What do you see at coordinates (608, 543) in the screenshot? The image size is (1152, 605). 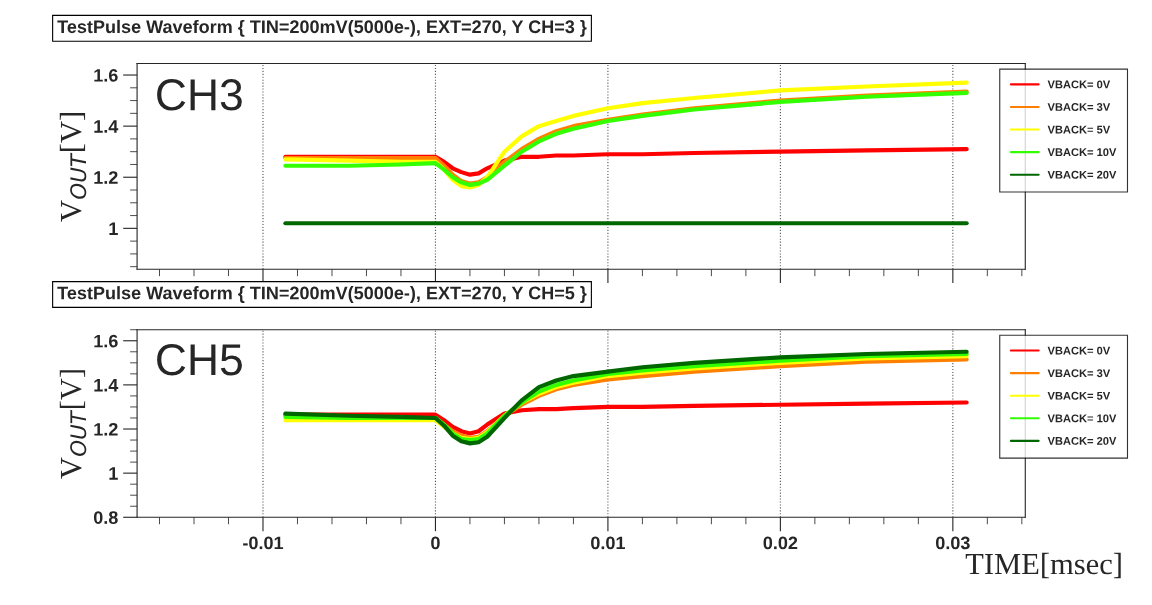 I see `x-tick-label: 0.01` at bounding box center [608, 543].